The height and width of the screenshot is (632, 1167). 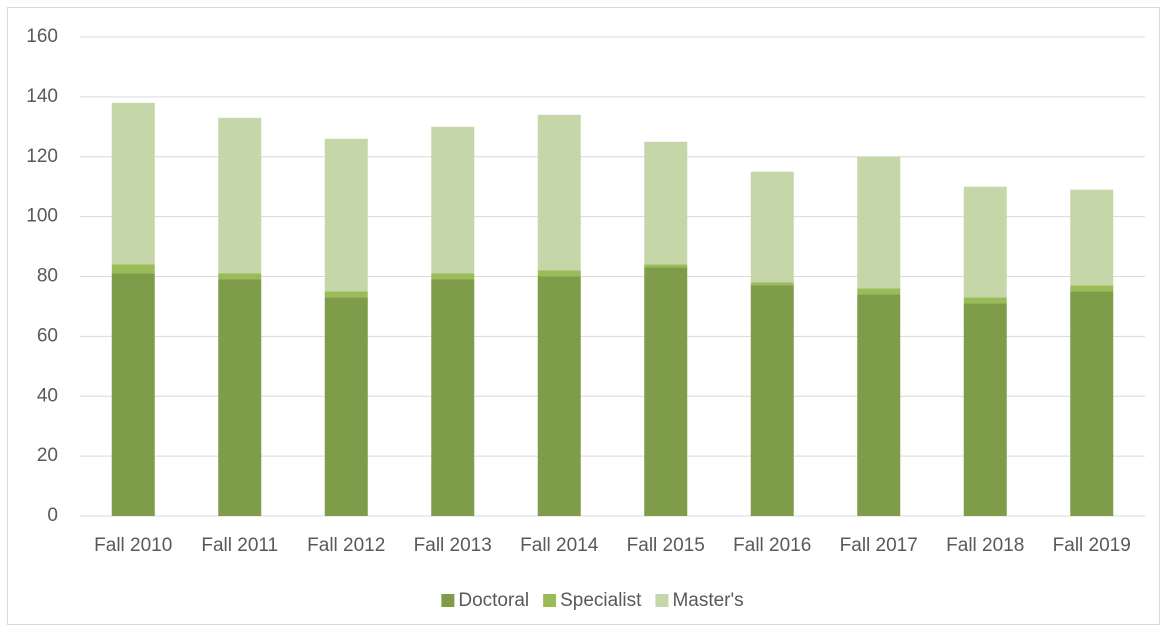 I want to click on legend-label: Specialist, so click(x=601, y=600).